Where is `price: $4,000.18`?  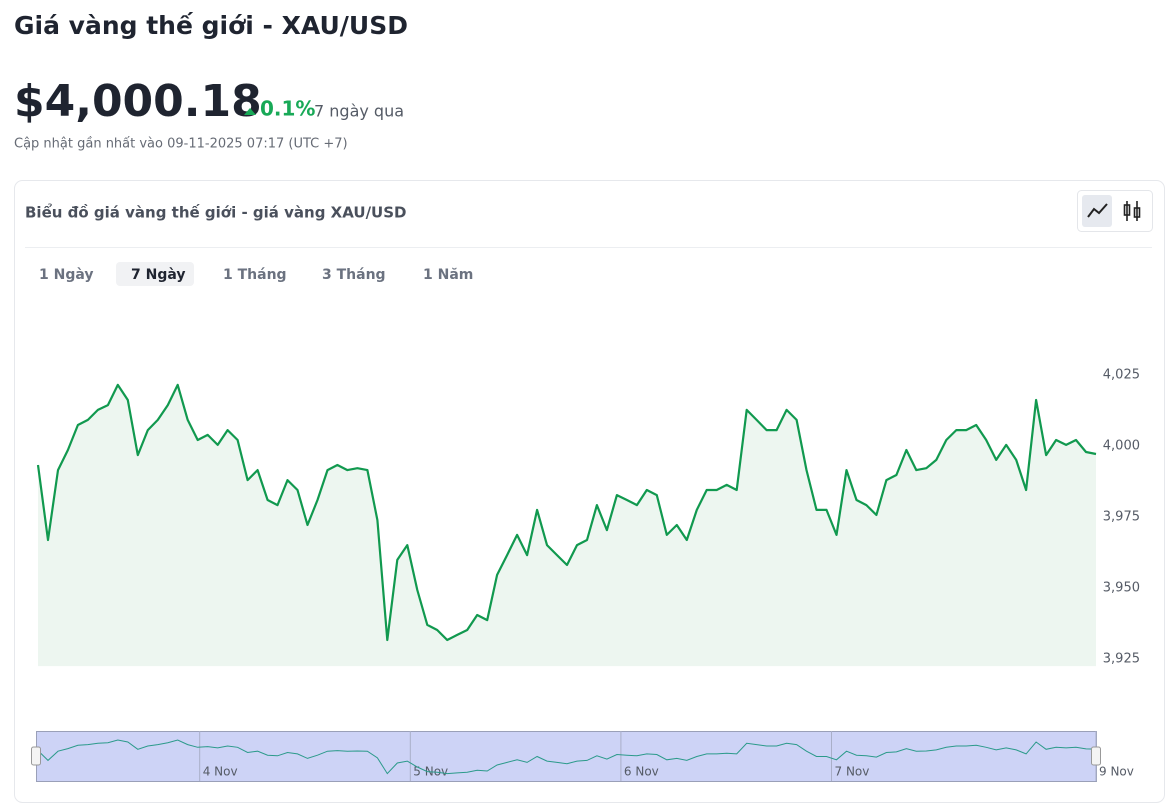
price: $4,000.18 is located at coordinates (138, 101).